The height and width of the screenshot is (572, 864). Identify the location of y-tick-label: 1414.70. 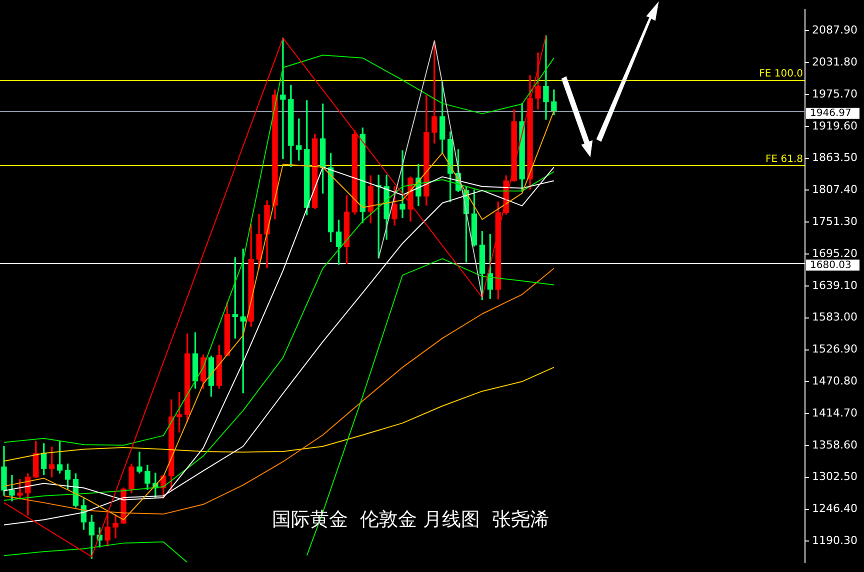
(835, 413).